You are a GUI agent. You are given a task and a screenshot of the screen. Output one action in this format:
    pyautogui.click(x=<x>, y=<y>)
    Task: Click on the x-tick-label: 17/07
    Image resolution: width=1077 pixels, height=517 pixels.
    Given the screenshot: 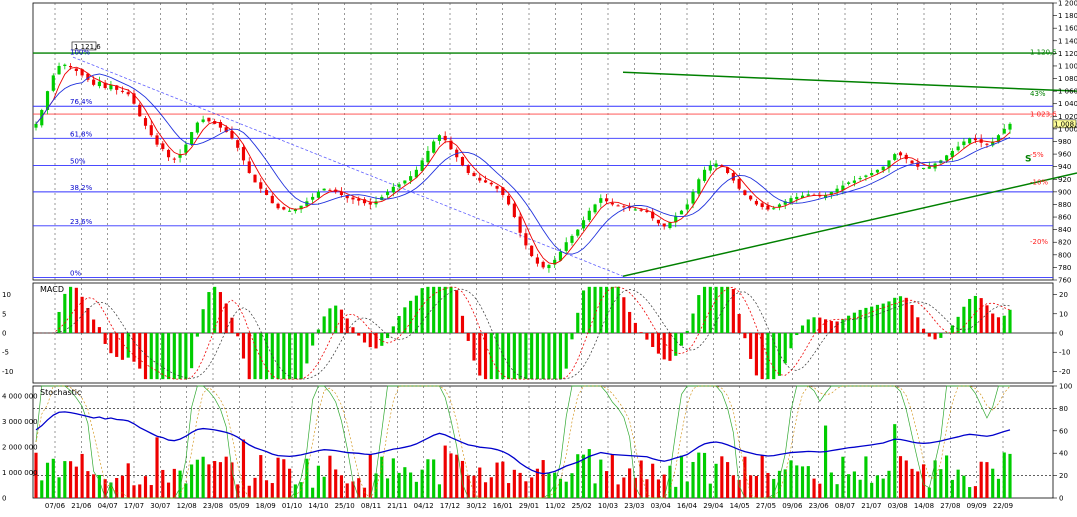 What is the action you would take?
    pyautogui.click(x=134, y=506)
    